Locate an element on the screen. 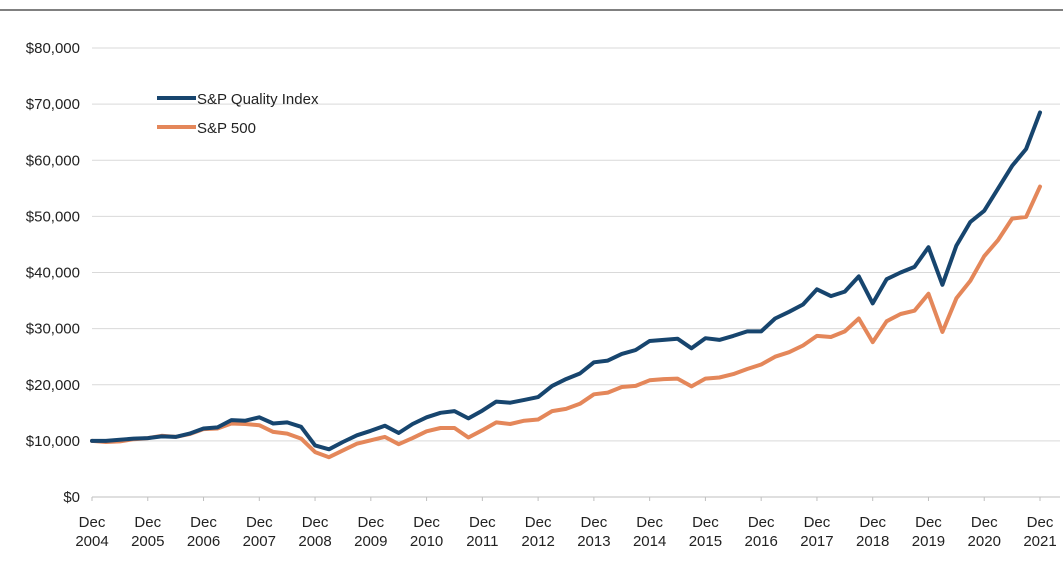  y-tick-label: $40,000 is located at coordinates (53, 273).